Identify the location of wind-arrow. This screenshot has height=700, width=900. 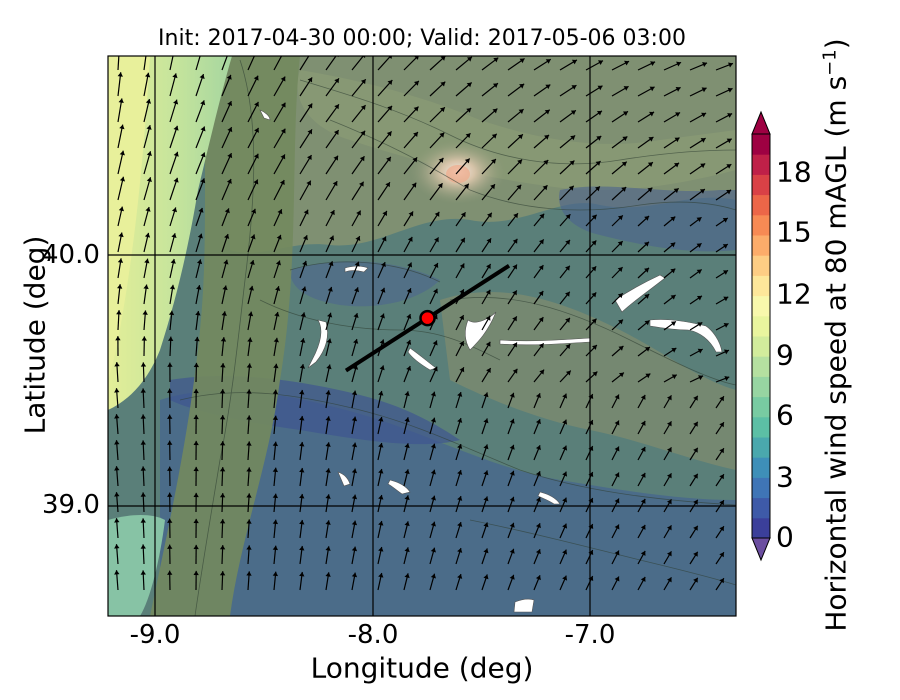
(145, 63).